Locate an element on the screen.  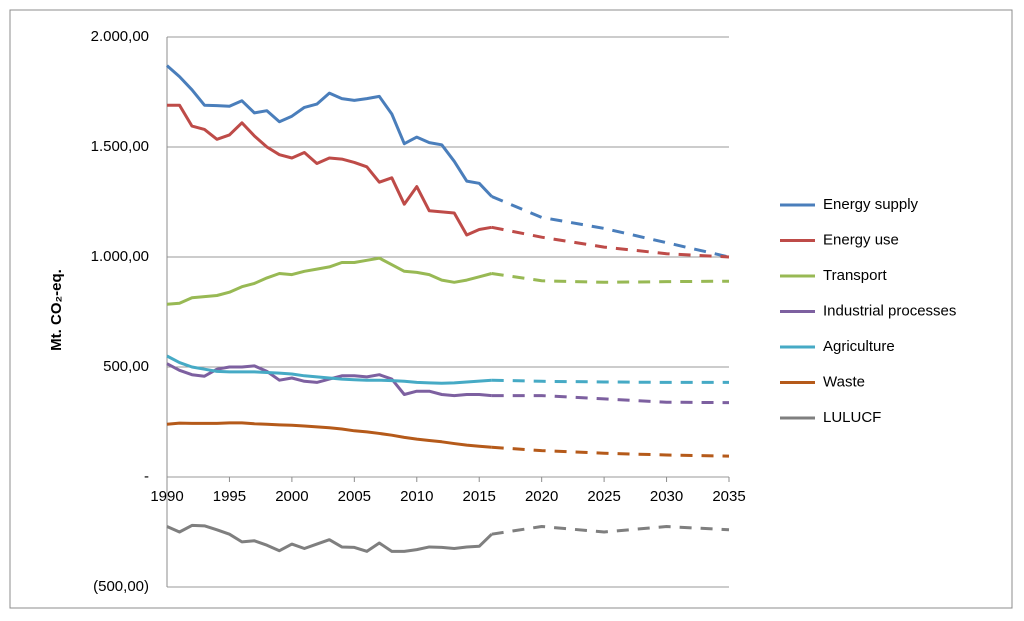
legend-label: Waste is located at coordinates (844, 381).